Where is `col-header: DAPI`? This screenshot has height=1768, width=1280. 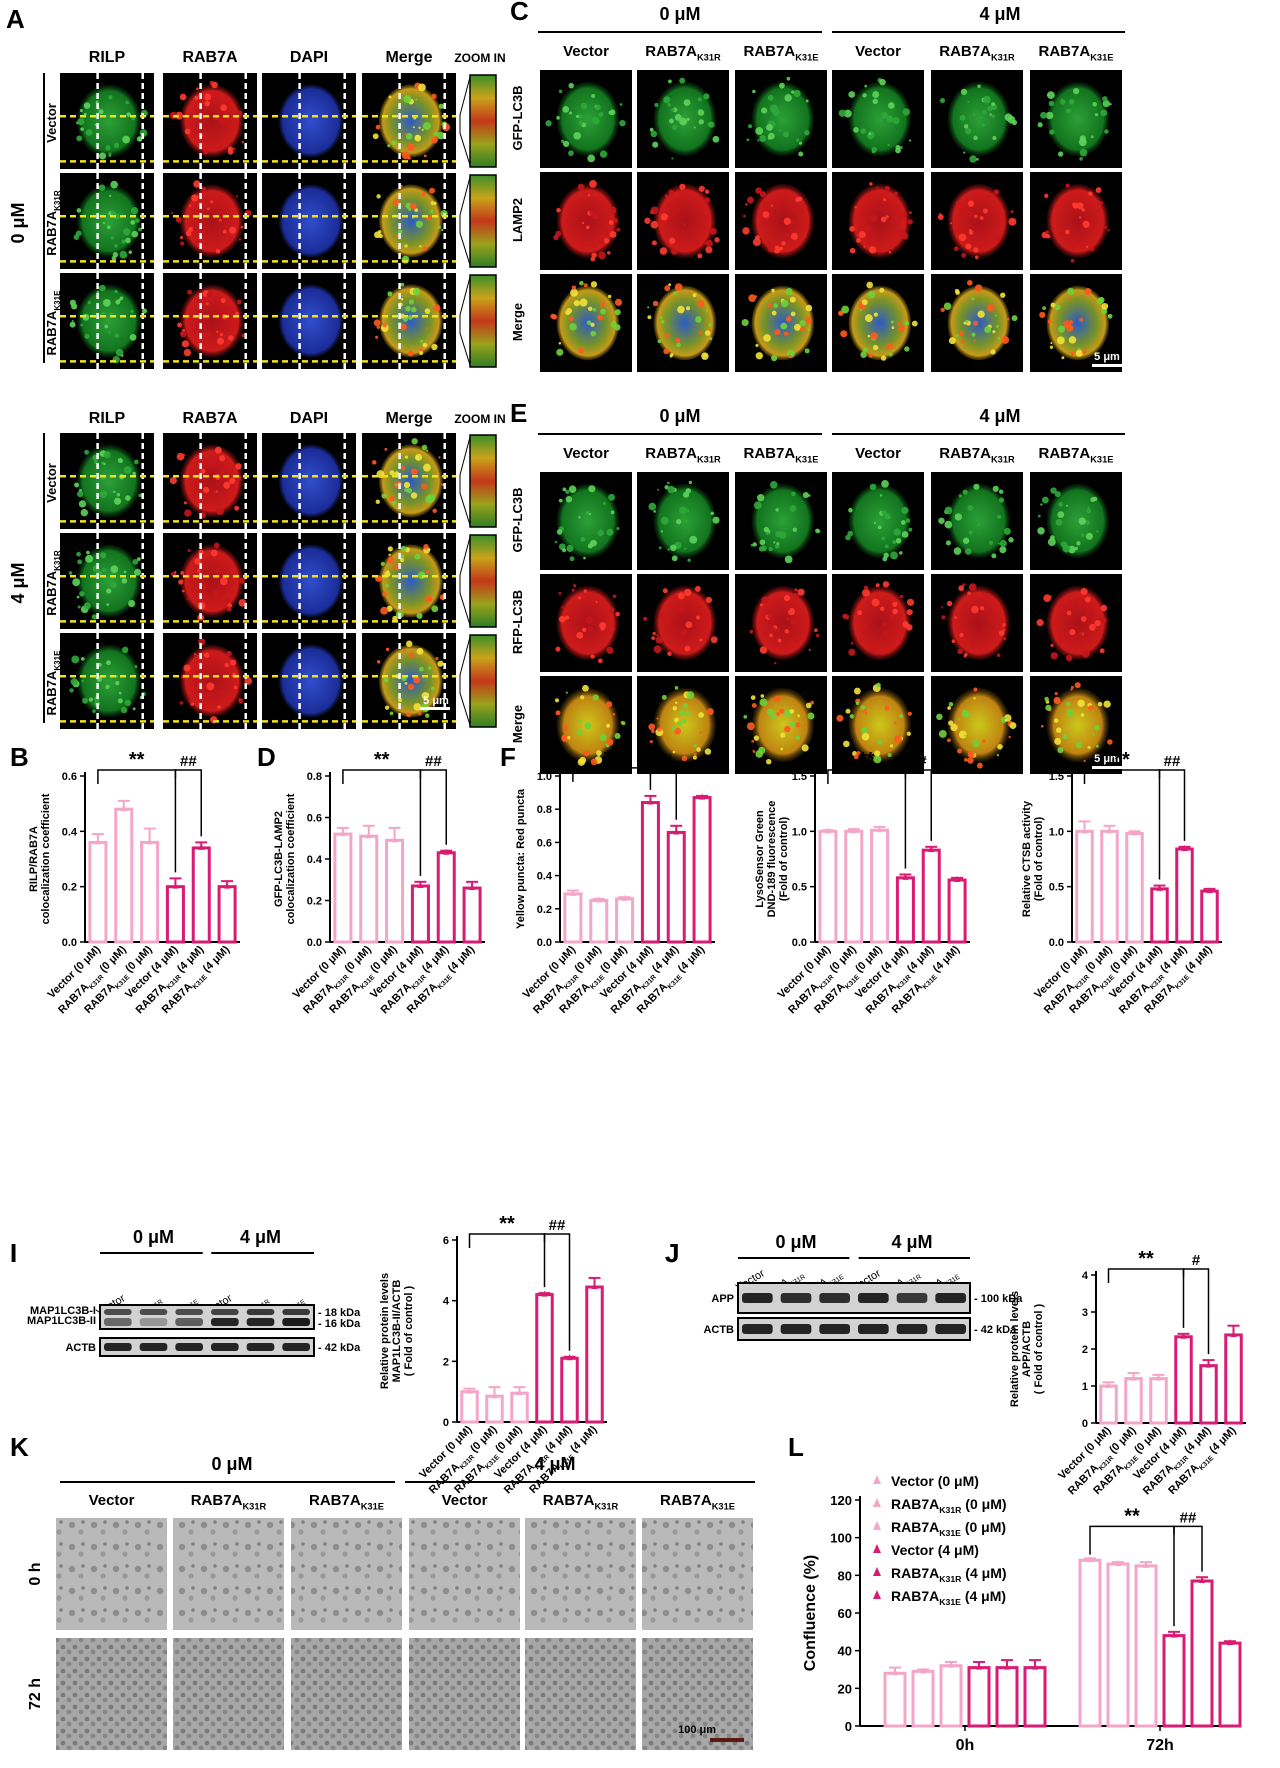 col-header: DAPI is located at coordinates (309, 418).